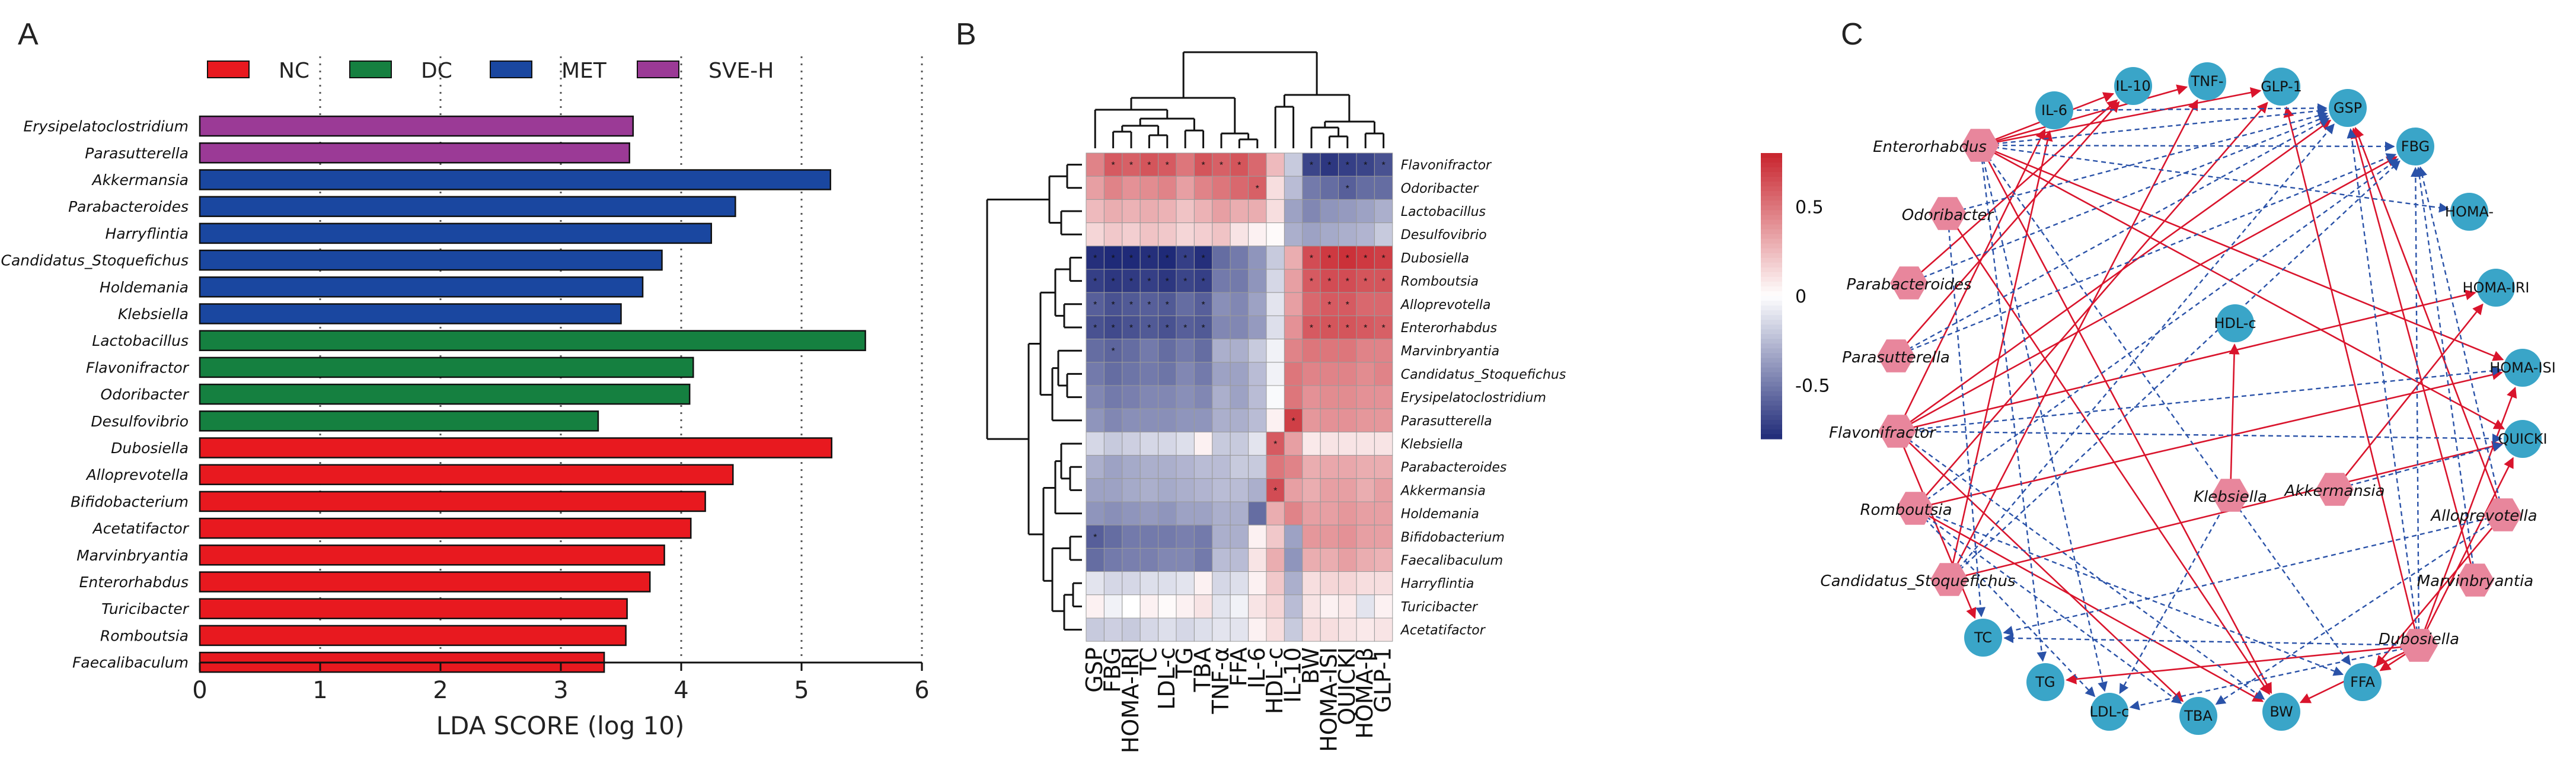 This screenshot has height=761, width=2576. I want to click on genus-node, so click(2475, 580).